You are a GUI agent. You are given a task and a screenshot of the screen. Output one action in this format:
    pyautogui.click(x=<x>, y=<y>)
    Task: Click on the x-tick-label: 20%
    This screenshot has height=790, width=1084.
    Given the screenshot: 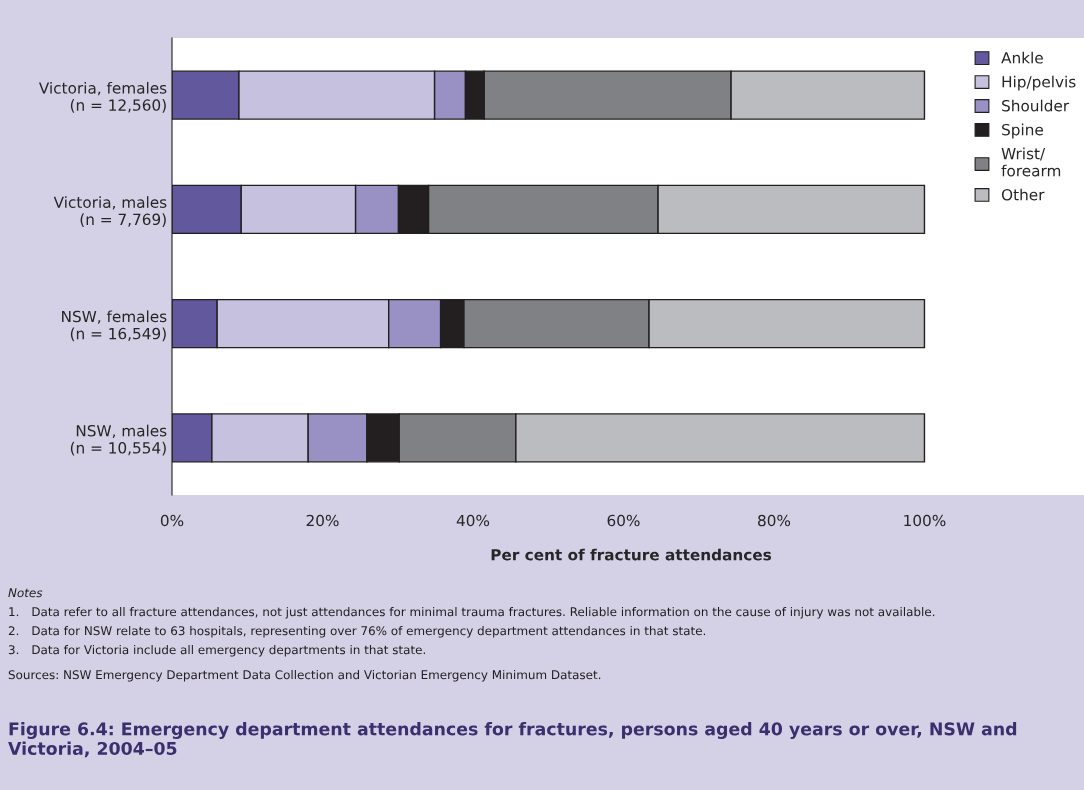 What is the action you would take?
    pyautogui.click(x=322, y=520)
    